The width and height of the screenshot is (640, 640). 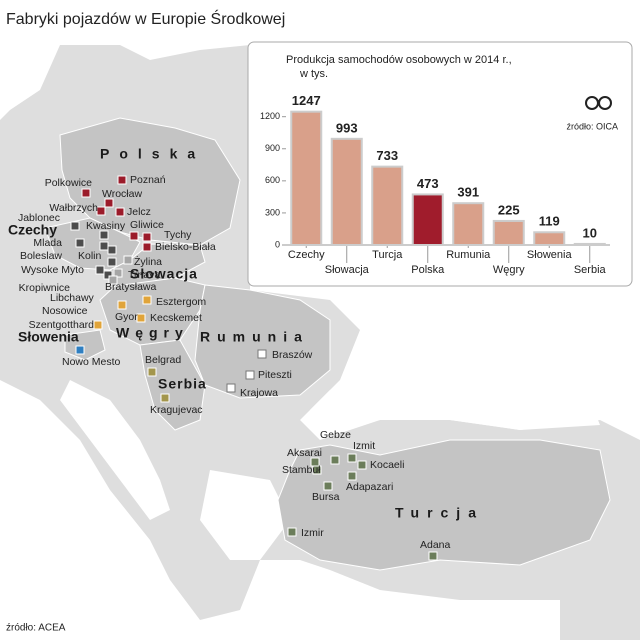 What do you see at coordinates (439, 513) in the screenshot?
I see `country-label: Turcja` at bounding box center [439, 513].